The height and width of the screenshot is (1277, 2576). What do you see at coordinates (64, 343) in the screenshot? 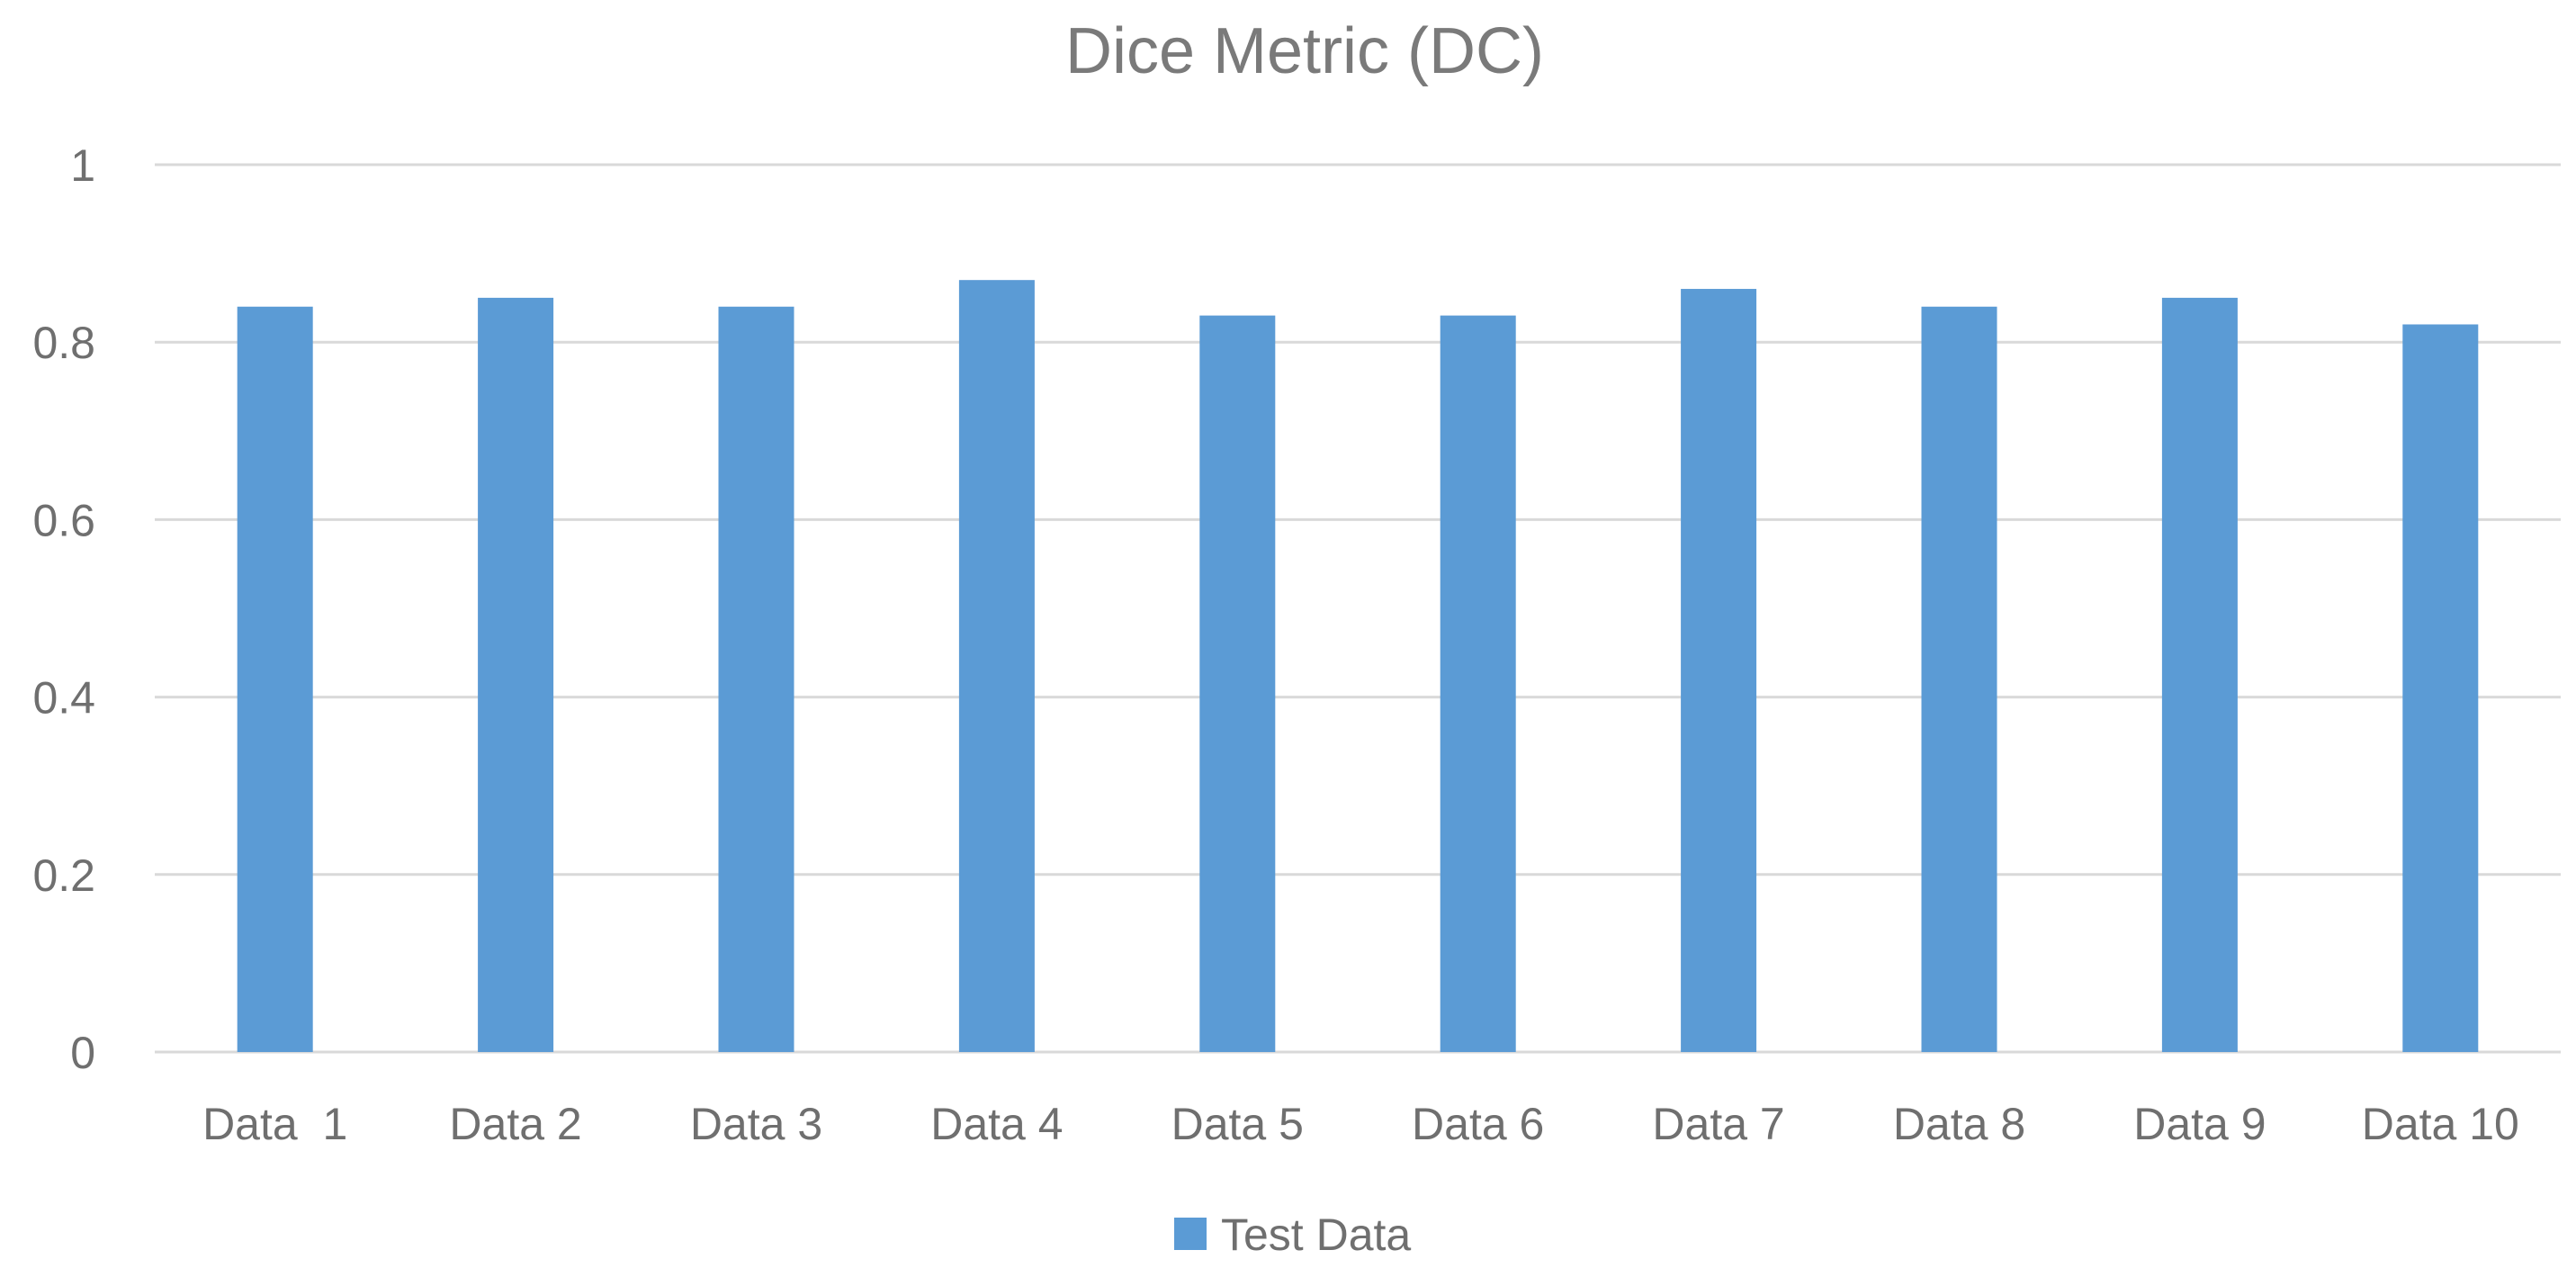
I see `y-tick-label: 0.8` at bounding box center [64, 343].